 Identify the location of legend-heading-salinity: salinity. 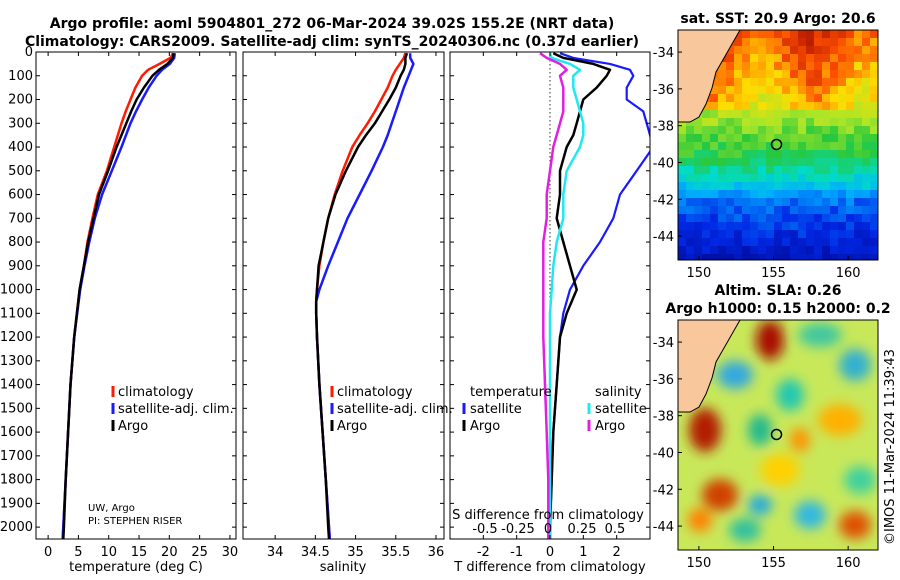
(618, 392).